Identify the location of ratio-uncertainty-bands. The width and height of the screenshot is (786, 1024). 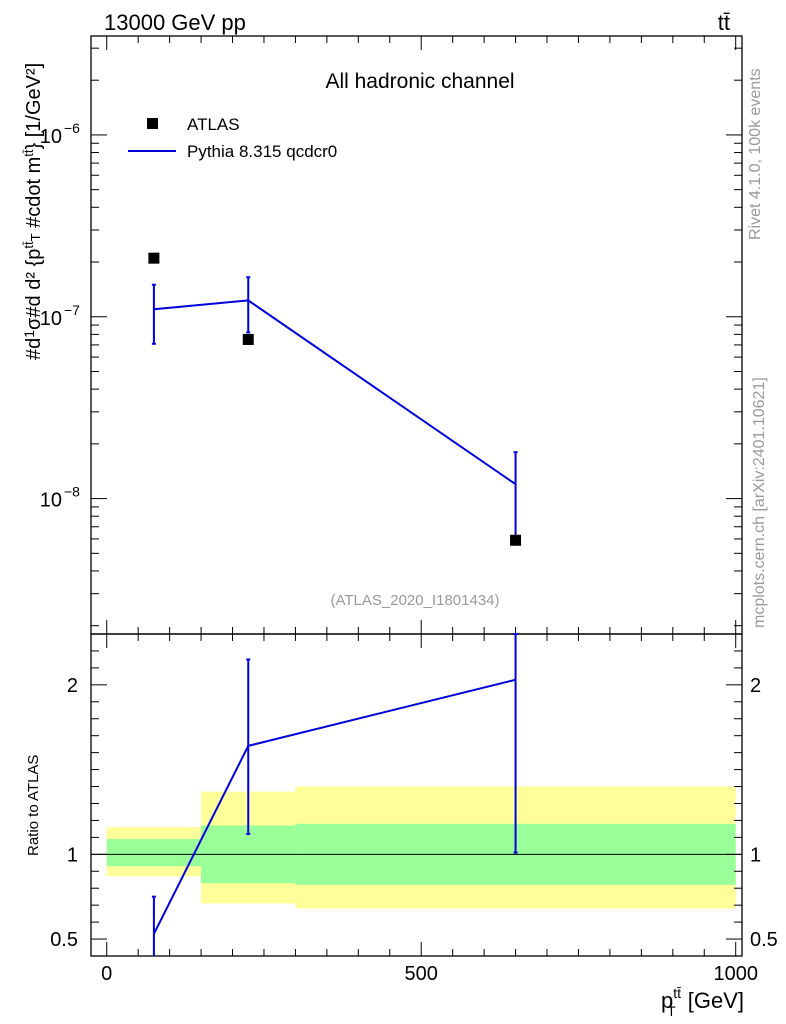
(421, 847).